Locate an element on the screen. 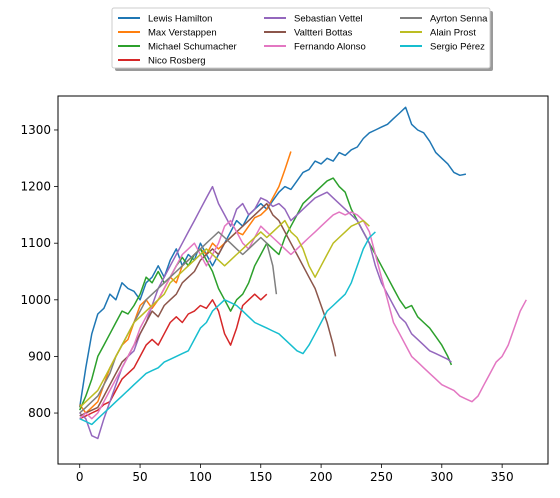  x-axis: 0 50 100 150 200 250 300 350 is located at coordinates (295, 474).